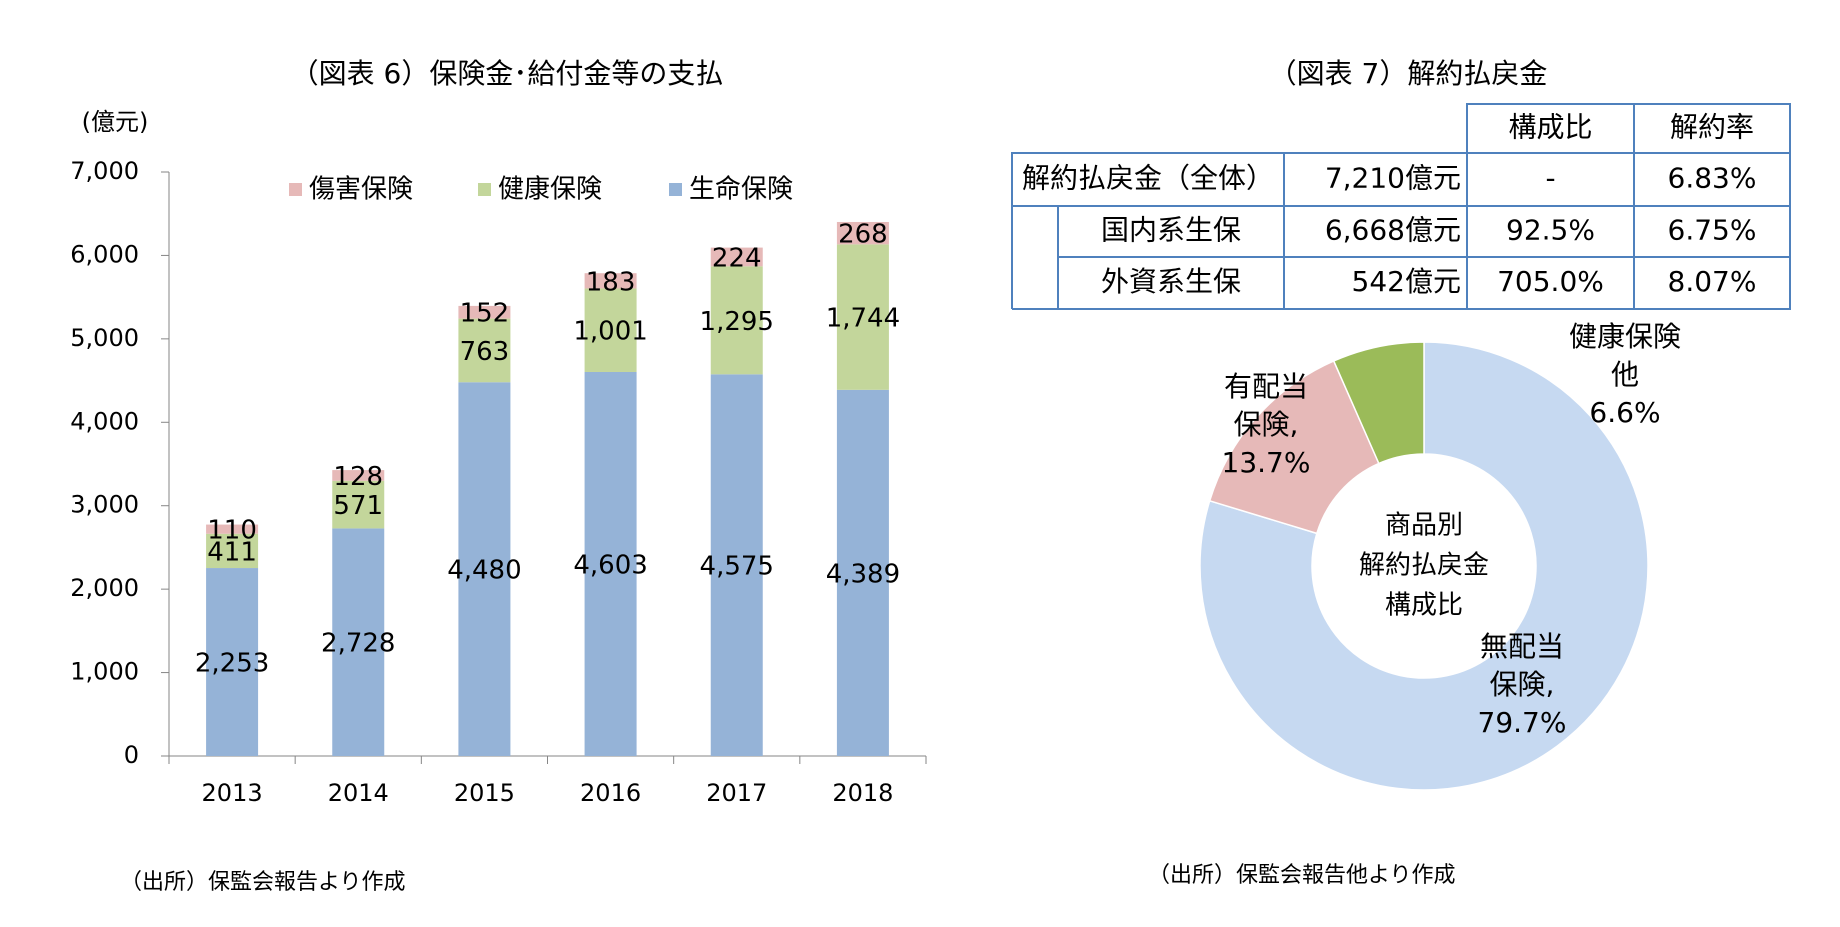 The image size is (1840, 927). I want to click on chart-title: （図表 6）保険金･給付金等の支払, so click(507, 73).